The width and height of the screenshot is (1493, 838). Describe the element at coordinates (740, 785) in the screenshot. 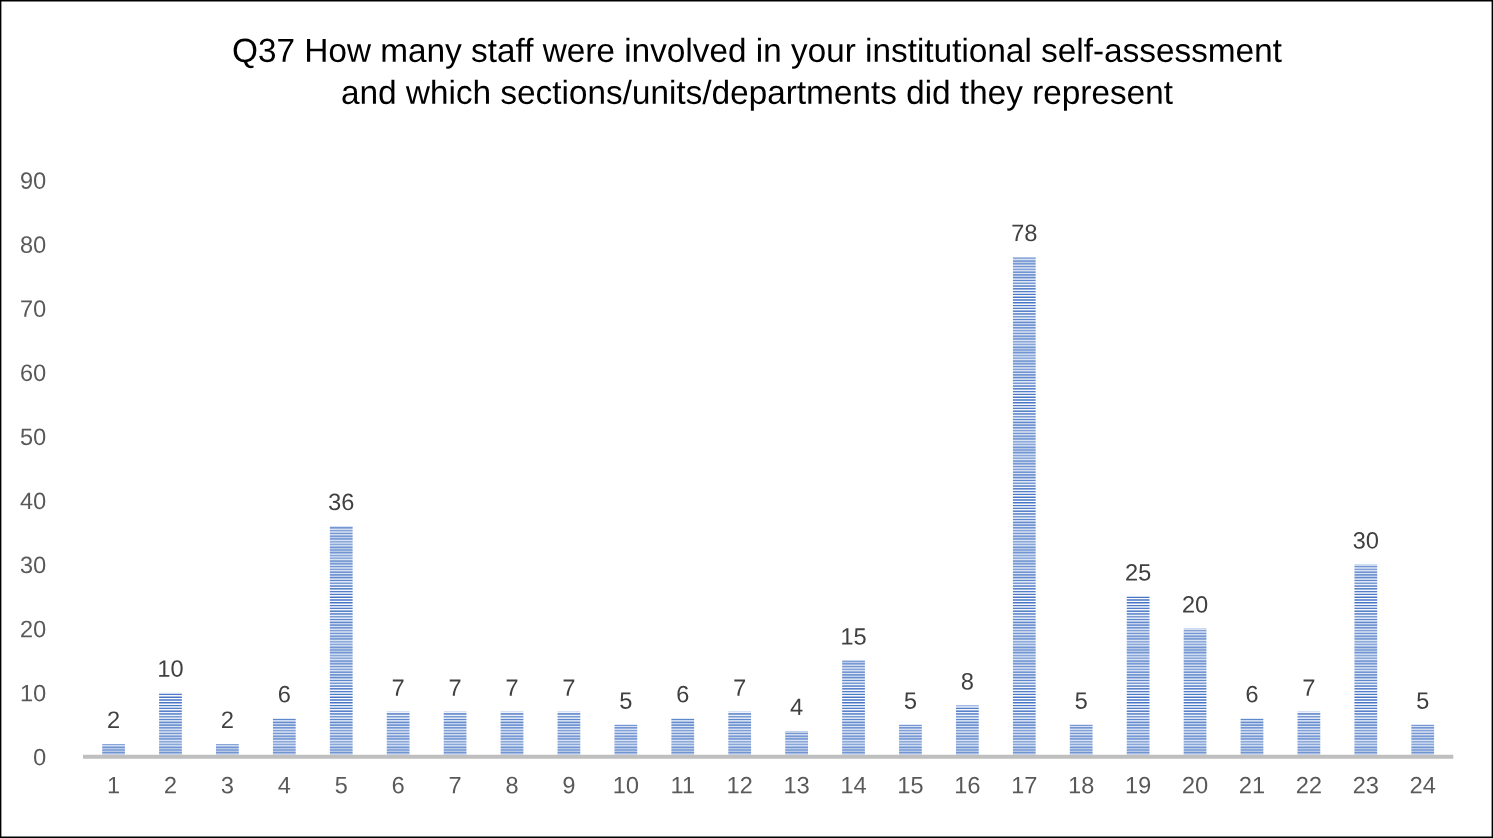

I see `x-tick-label: 12` at that location.